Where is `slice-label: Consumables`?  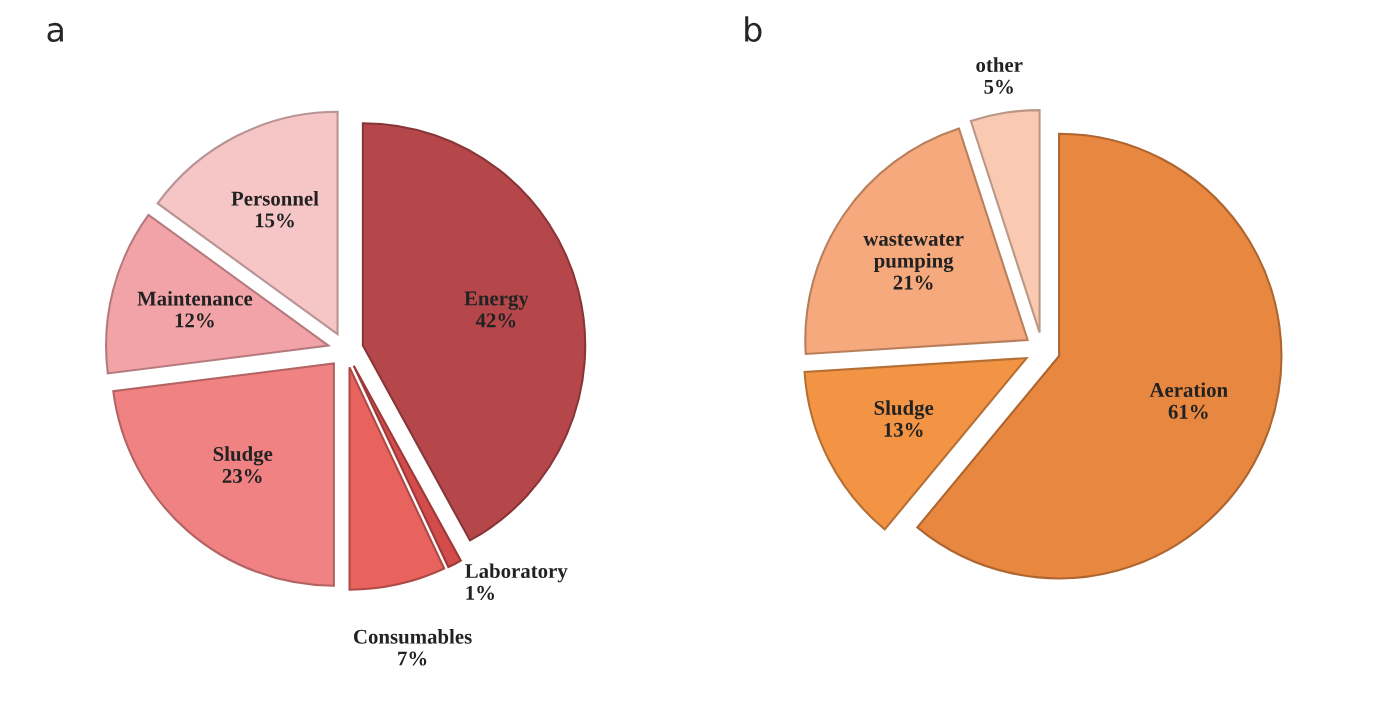 slice-label: Consumables is located at coordinates (412, 636).